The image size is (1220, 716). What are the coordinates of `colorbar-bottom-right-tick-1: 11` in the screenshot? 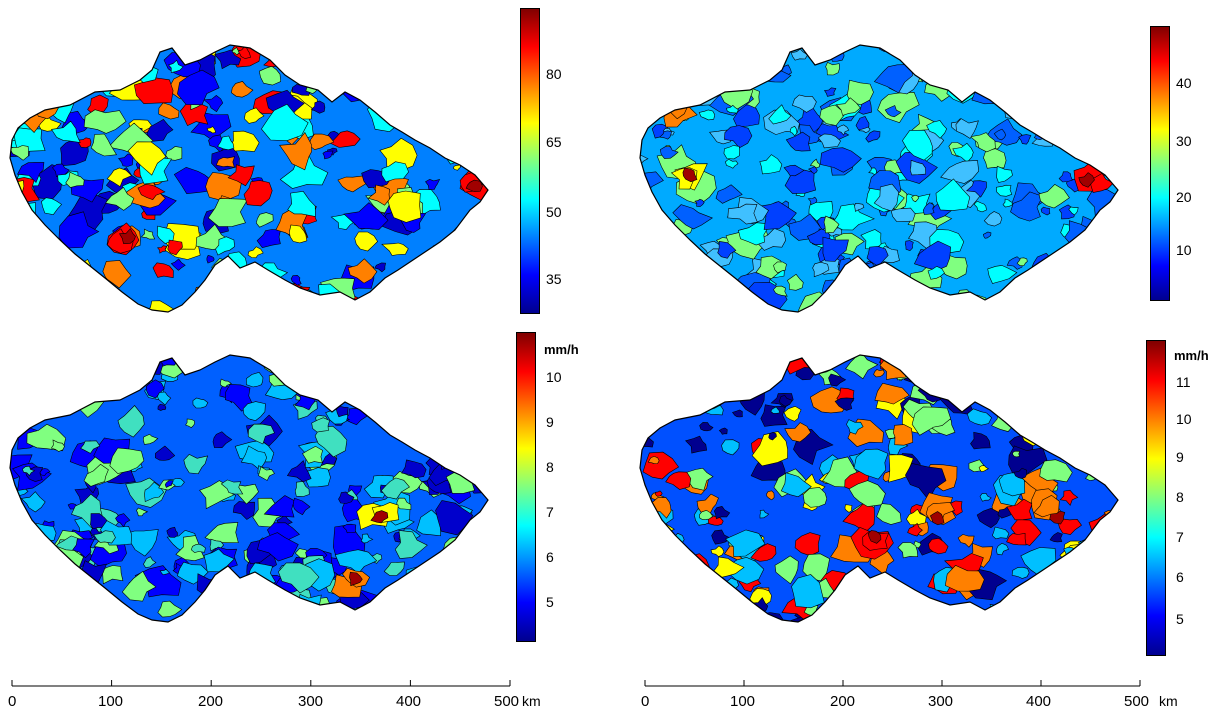 It's located at (1183, 382).